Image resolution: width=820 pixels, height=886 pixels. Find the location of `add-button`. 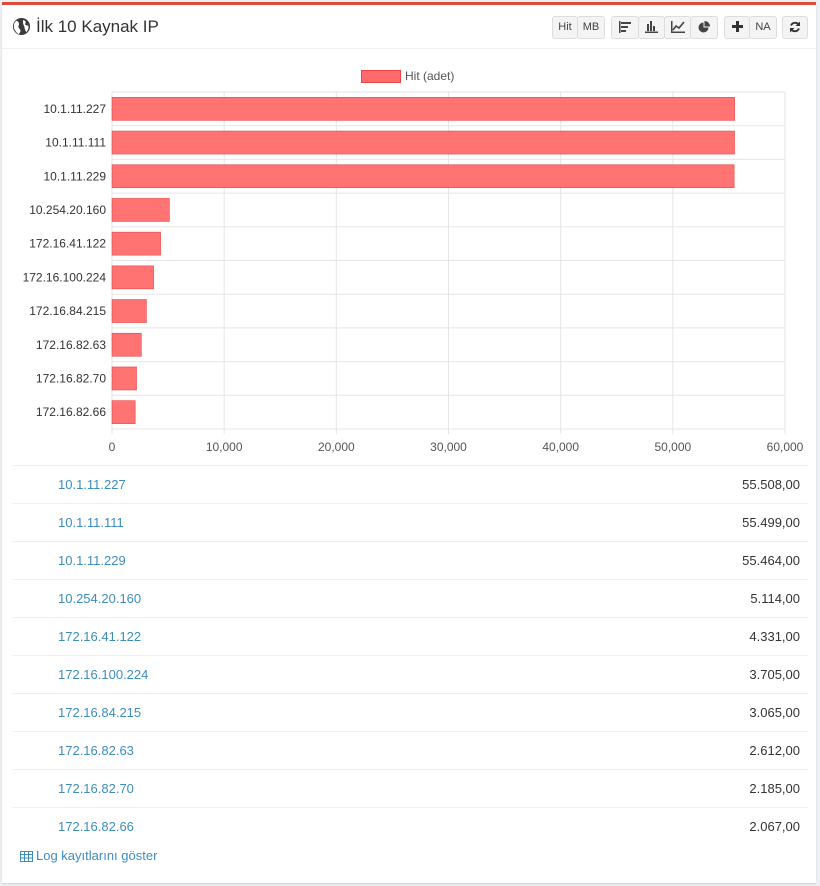

add-button is located at coordinates (737, 27).